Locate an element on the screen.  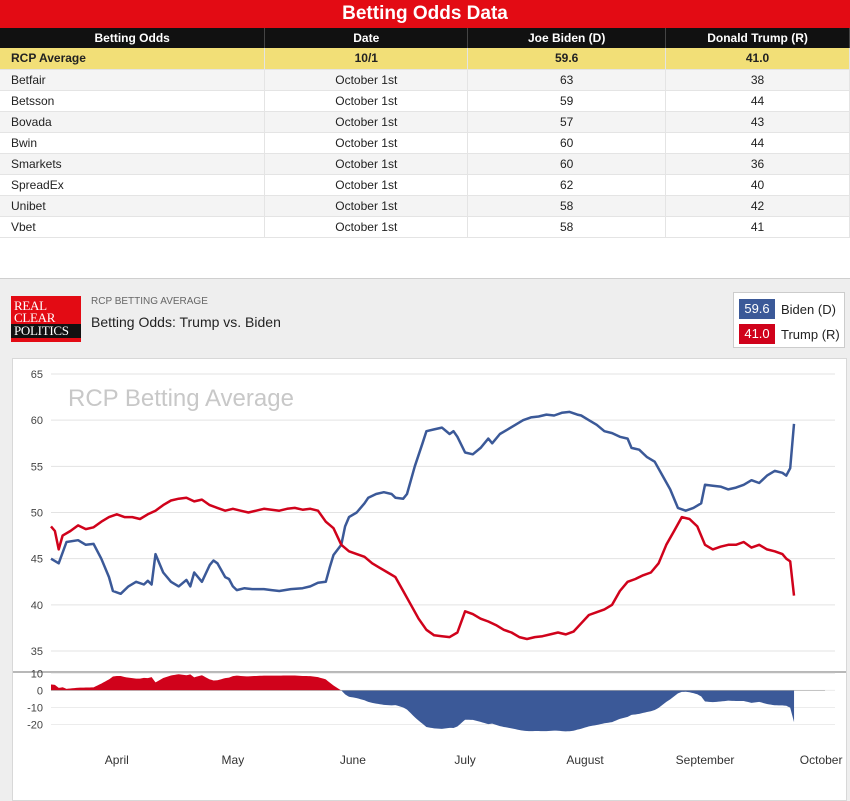
header-biden: Joe Biden (D) is located at coordinates (567, 38).